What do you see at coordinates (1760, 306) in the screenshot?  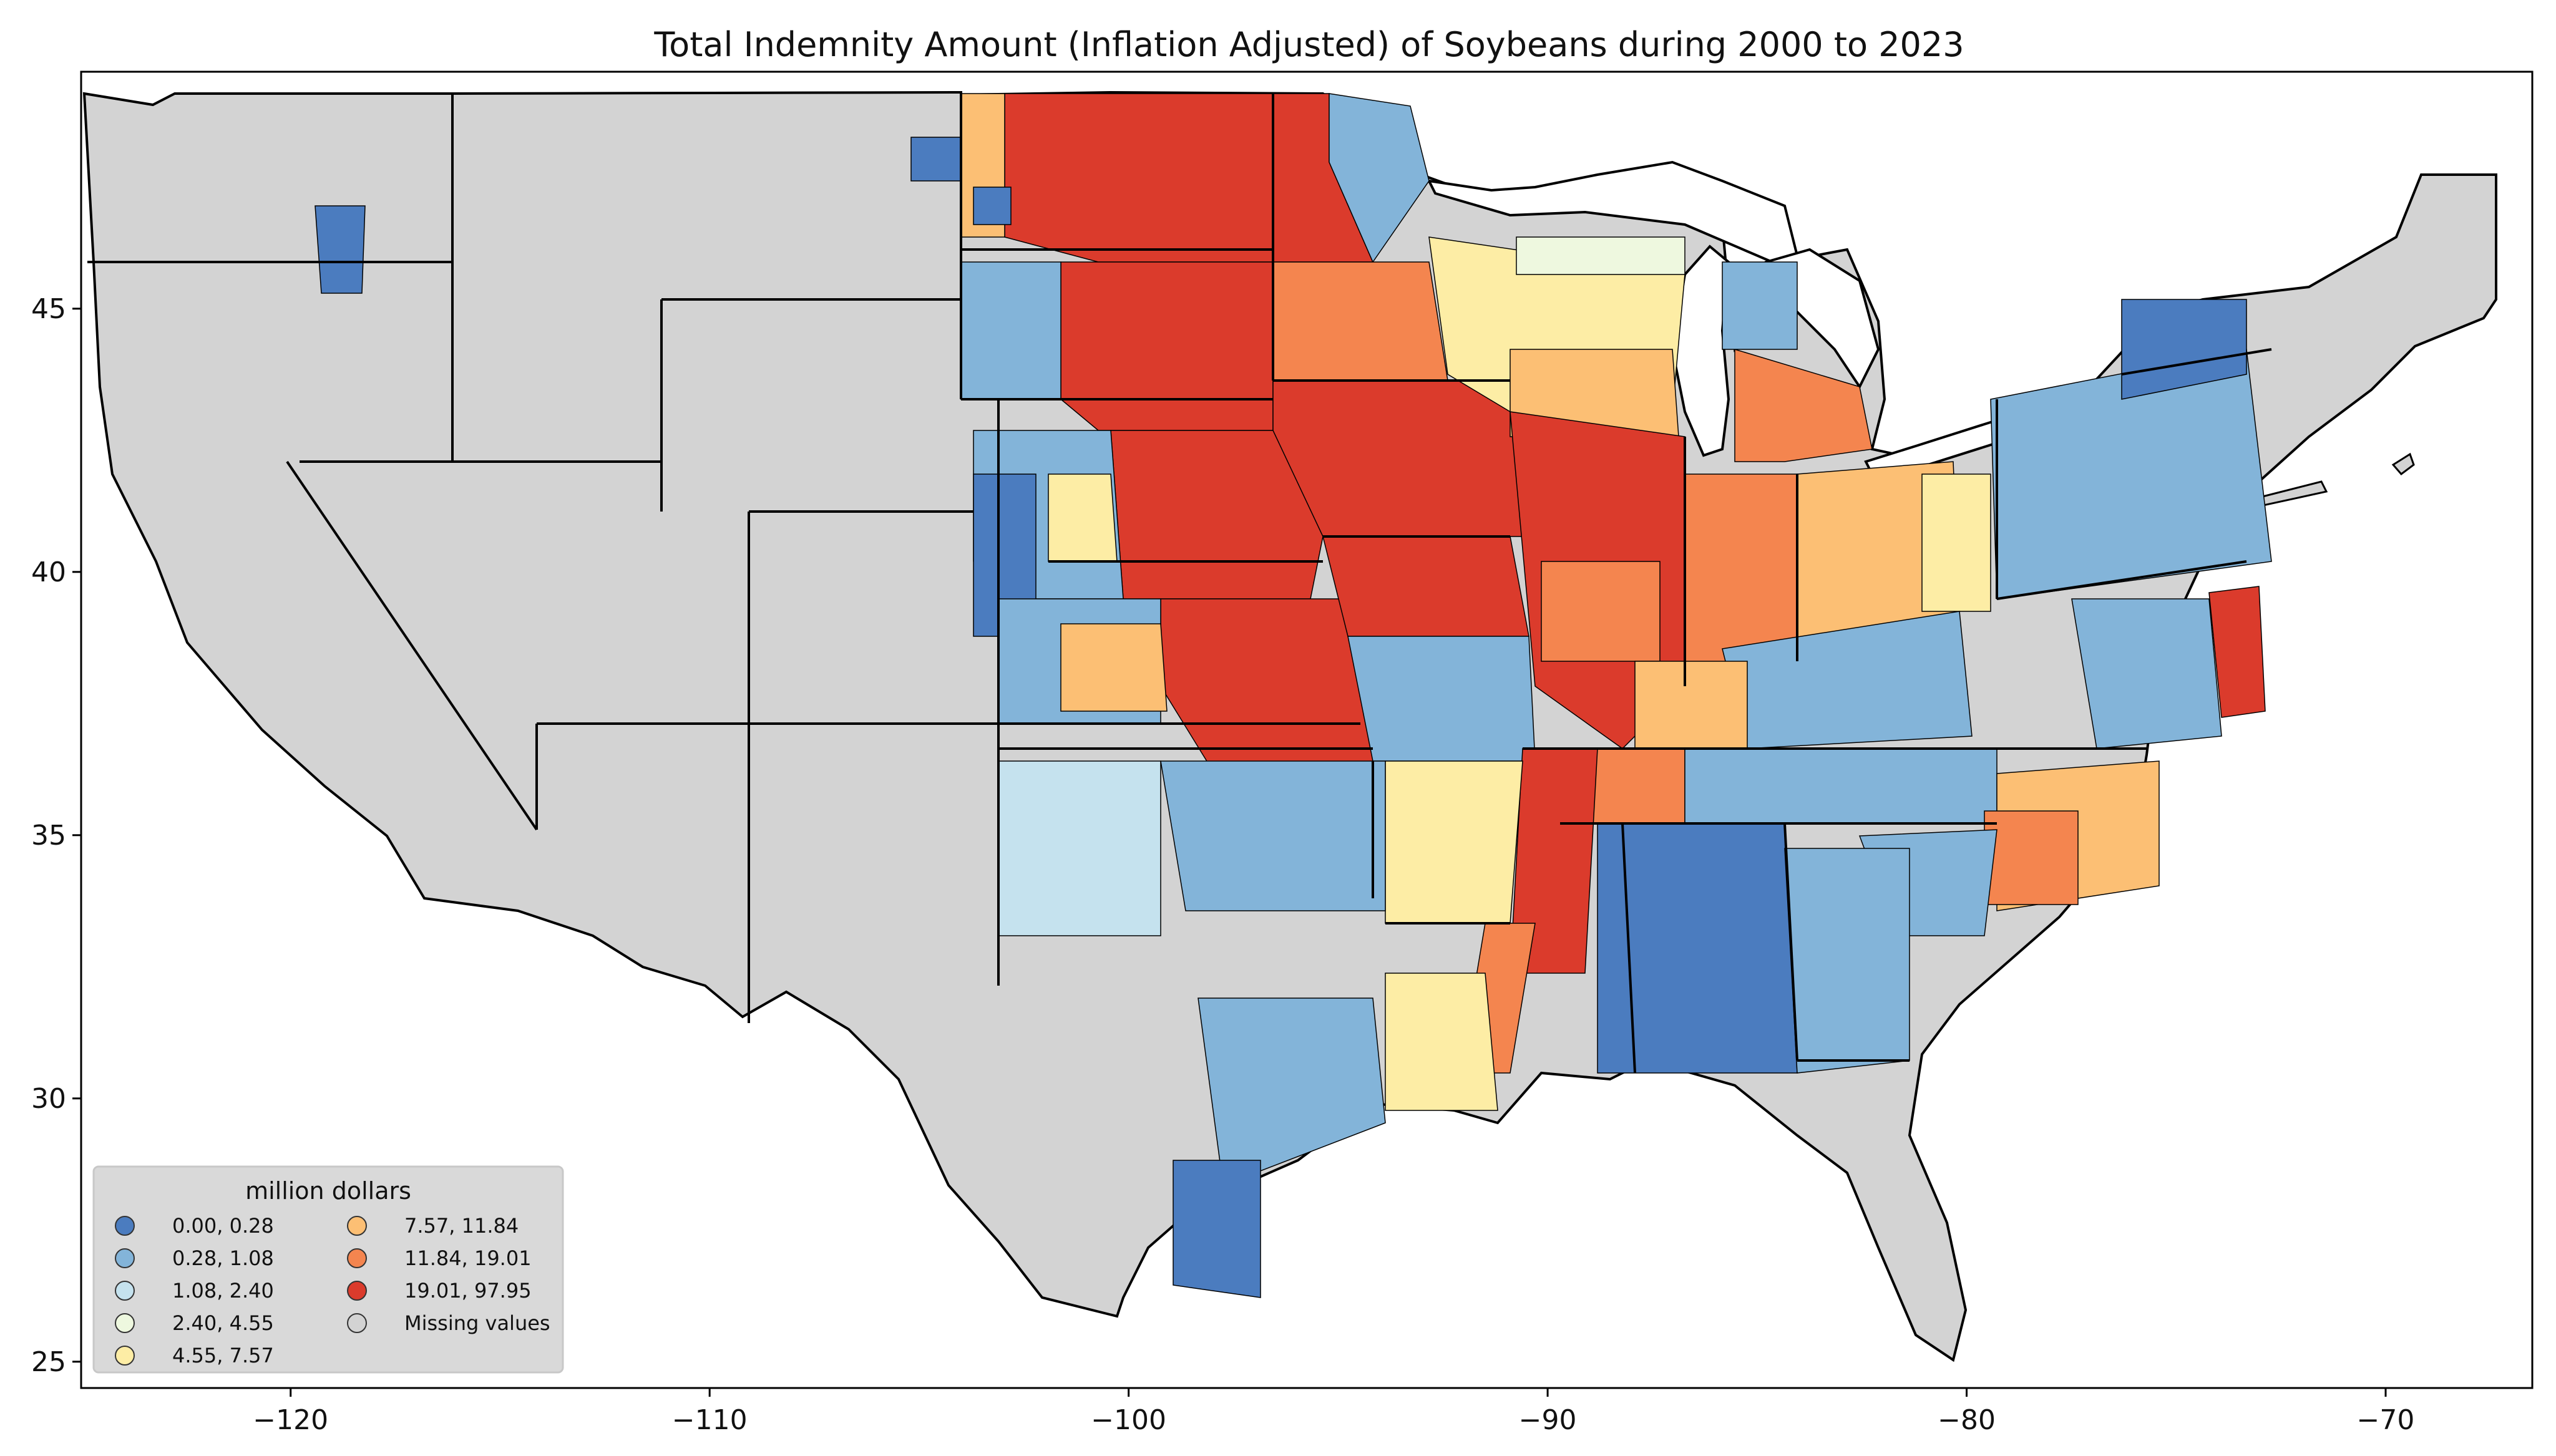 I see `region-michigan-north` at bounding box center [1760, 306].